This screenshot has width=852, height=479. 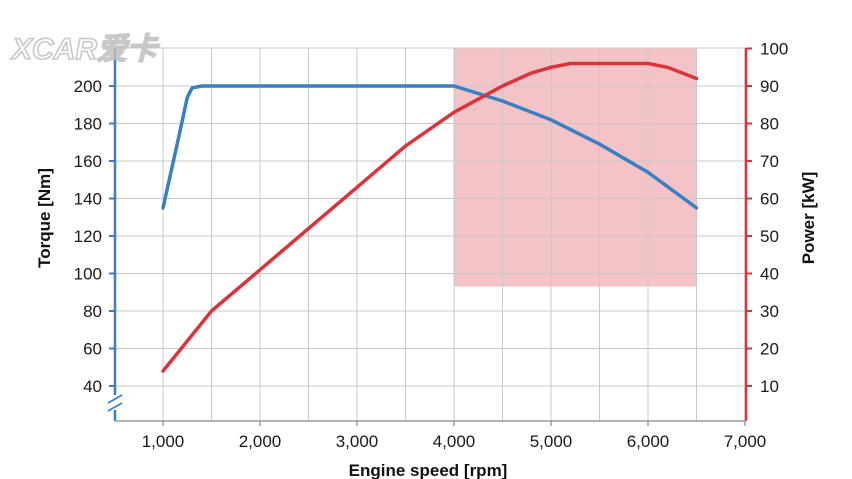 I want to click on right-tick-label: 10, so click(x=769, y=386).